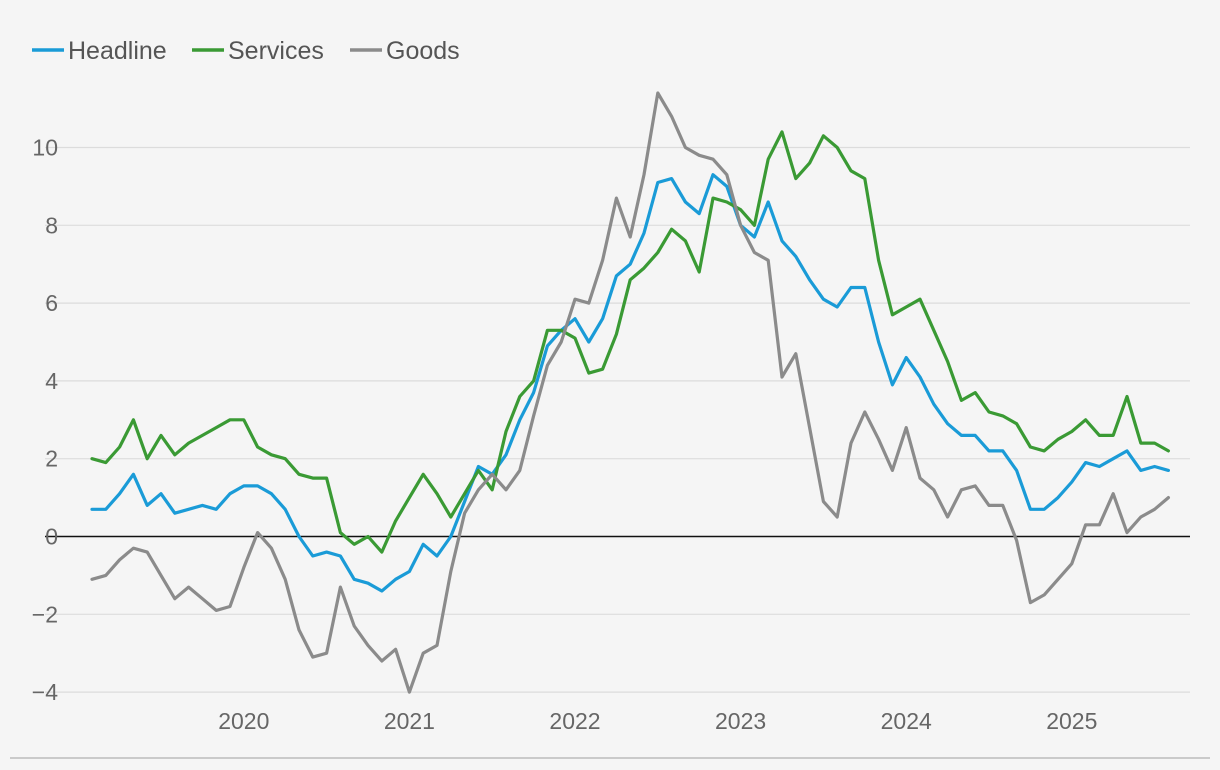  What do you see at coordinates (906, 721) in the screenshot?
I see `x-tick-label: 2024` at bounding box center [906, 721].